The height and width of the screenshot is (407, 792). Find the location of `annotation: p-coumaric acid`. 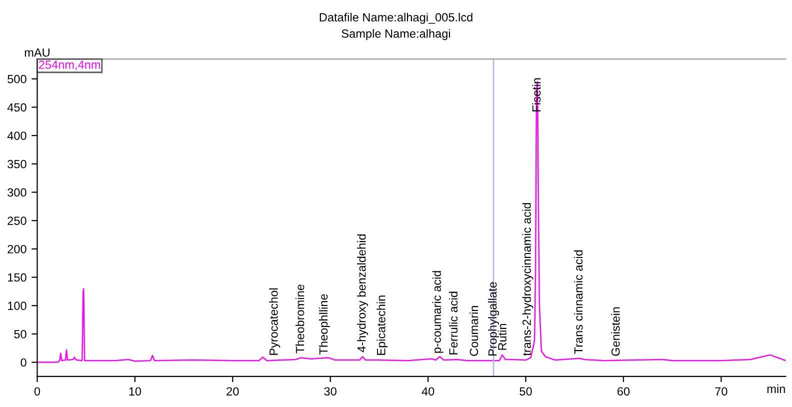

annotation: p-coumaric acid is located at coordinates (438, 312).